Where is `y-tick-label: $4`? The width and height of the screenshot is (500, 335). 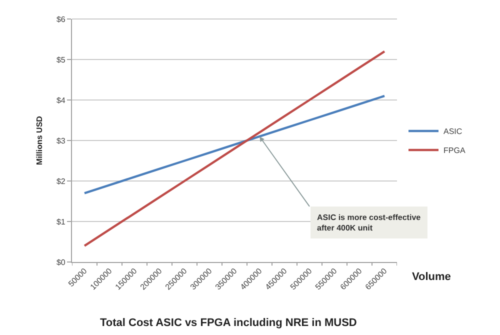 y-tick-label: $4 is located at coordinates (61, 100).